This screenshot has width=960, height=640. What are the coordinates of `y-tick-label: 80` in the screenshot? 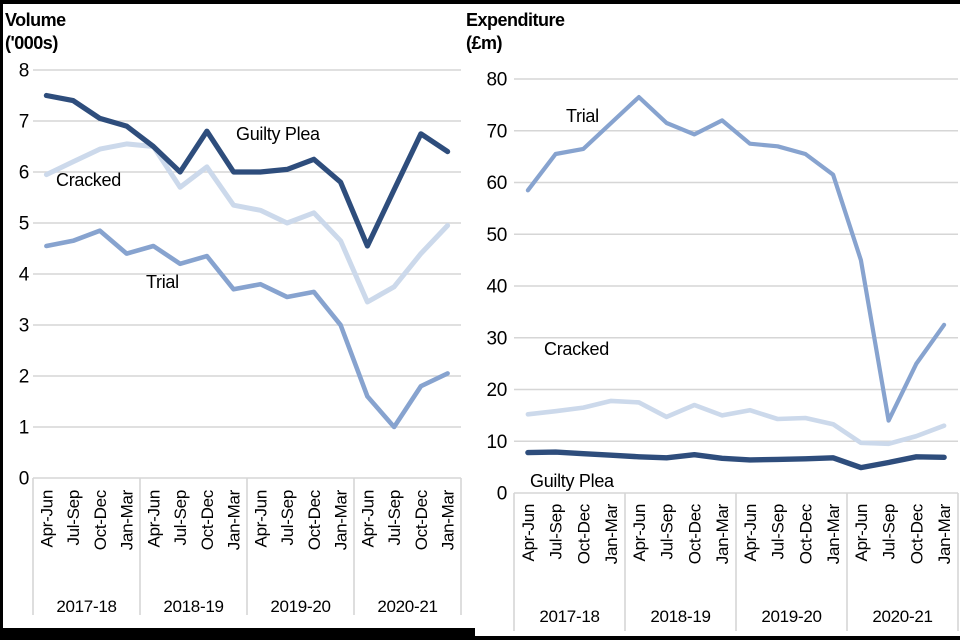 It's located at (496, 80).